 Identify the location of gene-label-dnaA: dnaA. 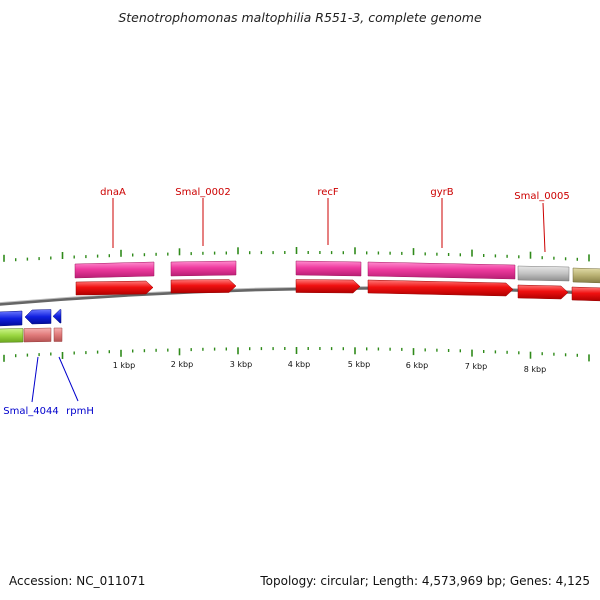
(113, 192).